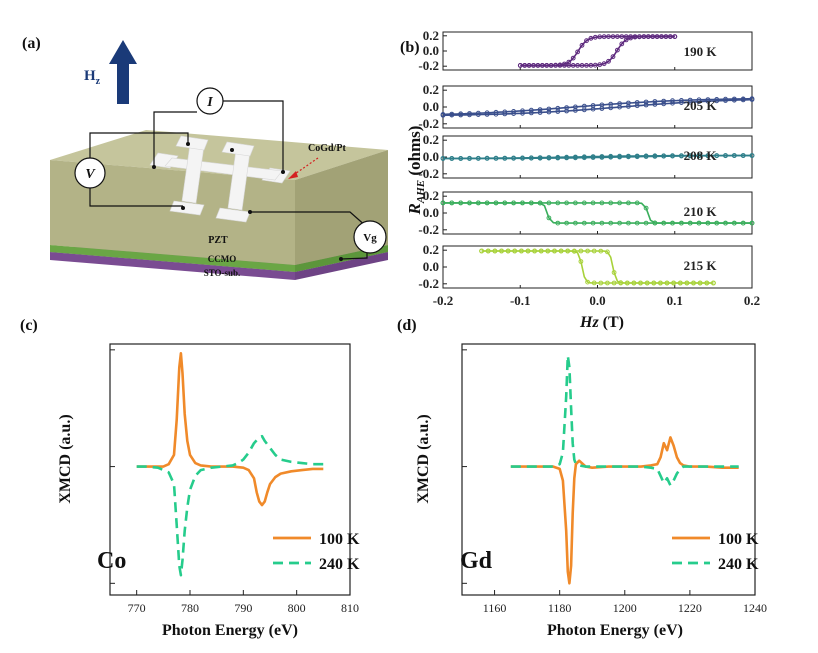  I want to click on d-xlabel: Photon Energy (eV), so click(615, 630).